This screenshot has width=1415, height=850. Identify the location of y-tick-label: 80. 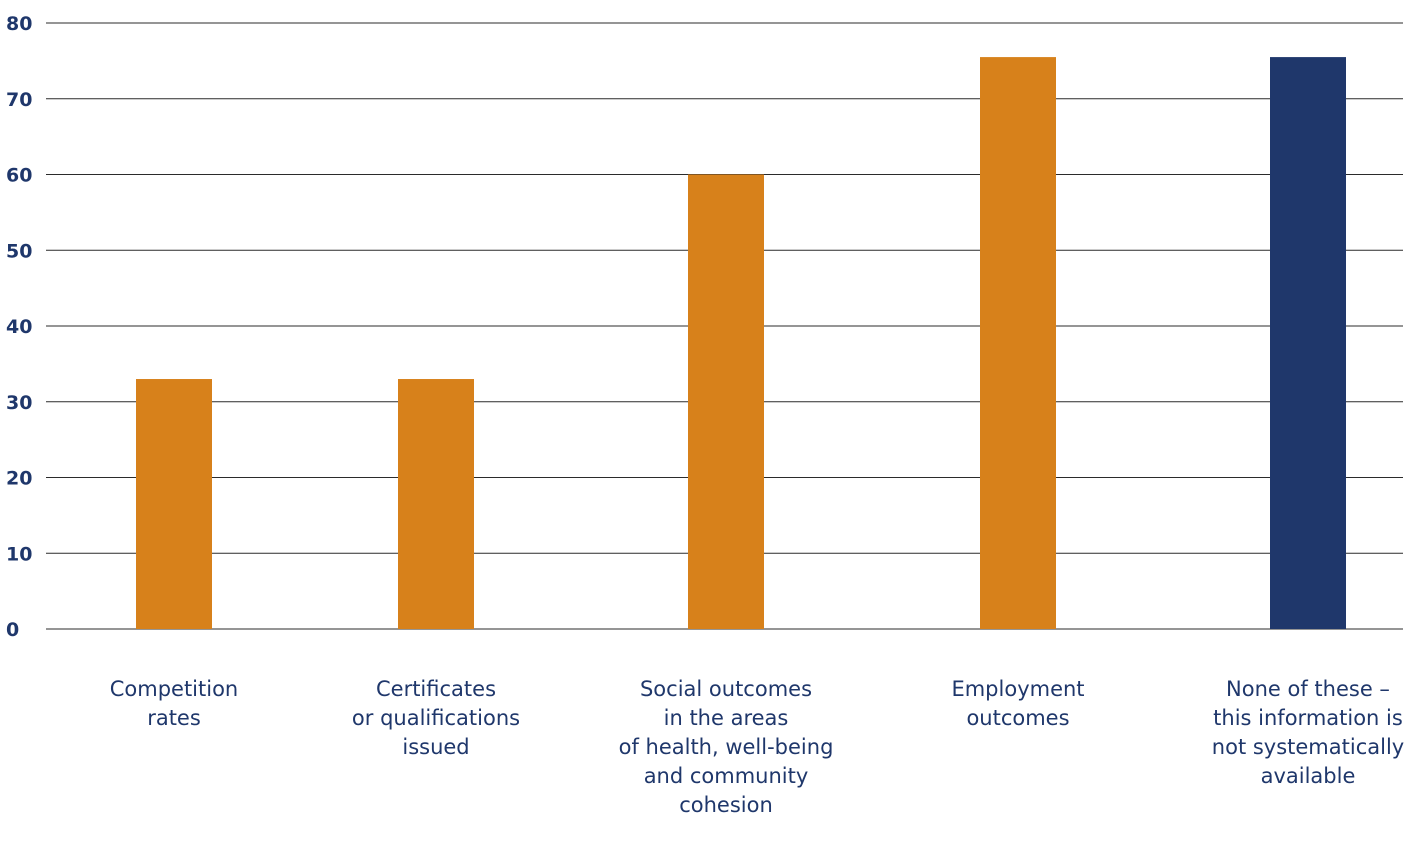
(19, 24).